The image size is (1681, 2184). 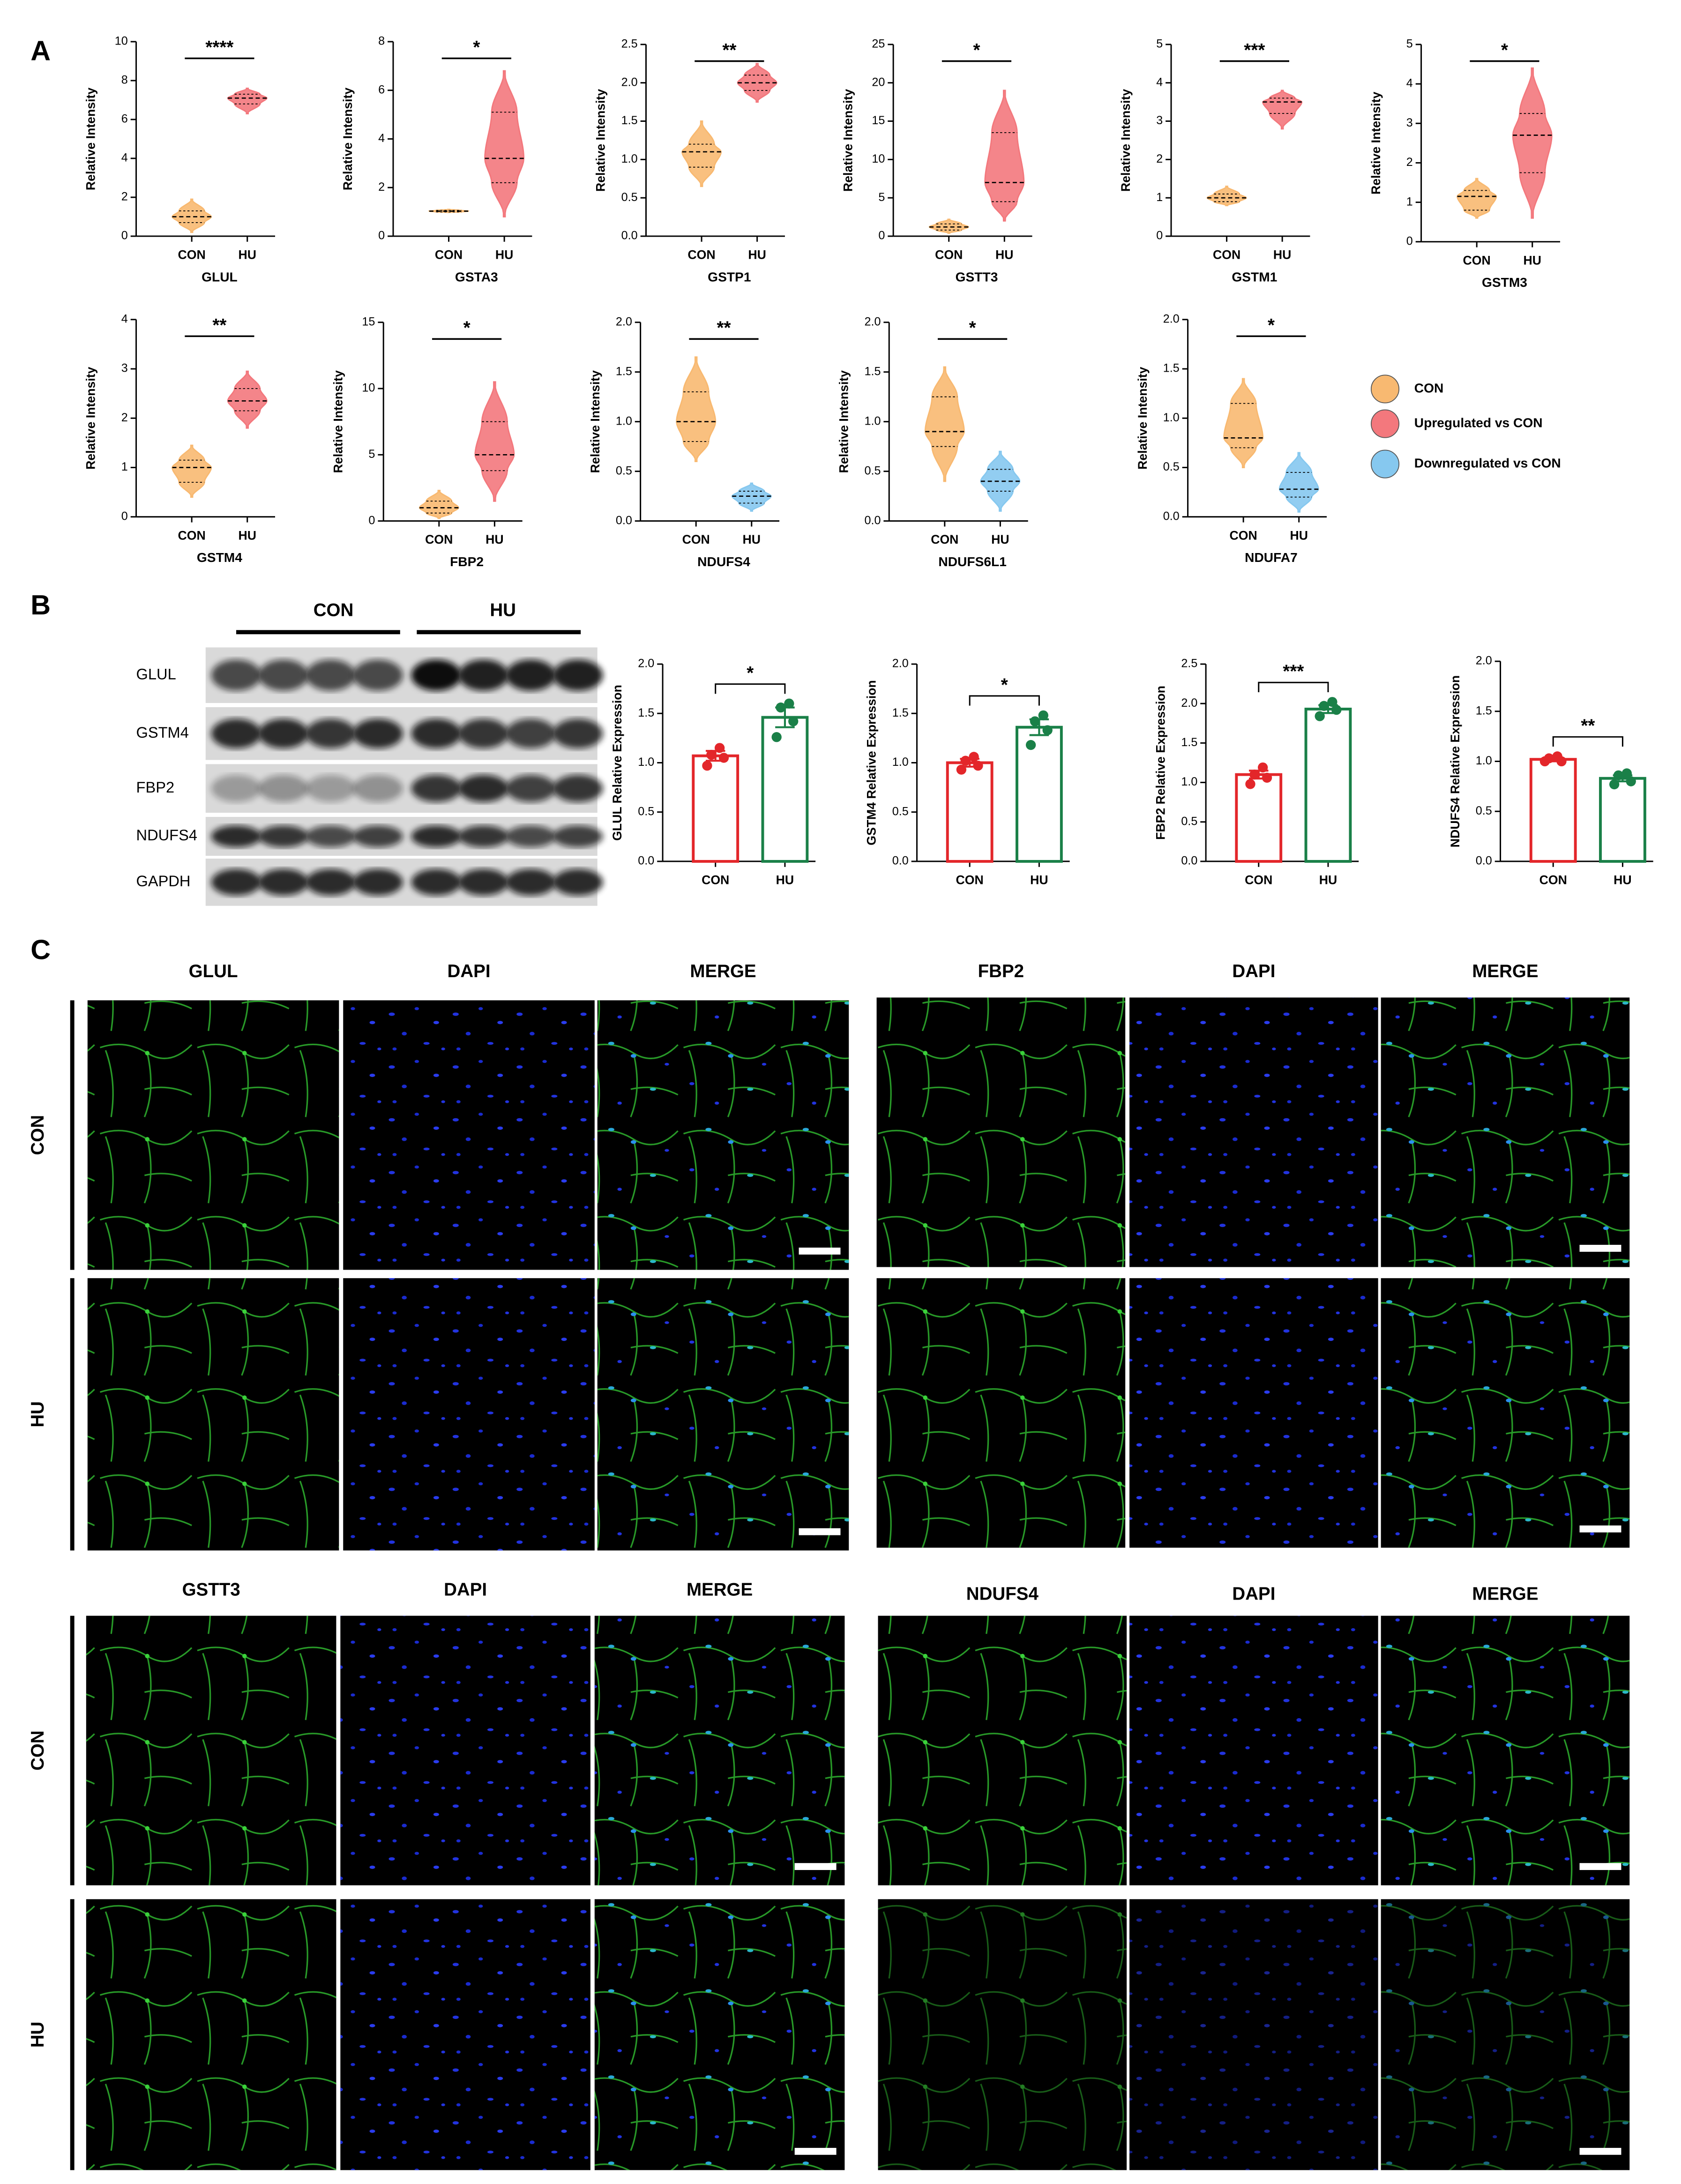 I want to click on chart-title: NDUFS6L1, so click(x=973, y=562).